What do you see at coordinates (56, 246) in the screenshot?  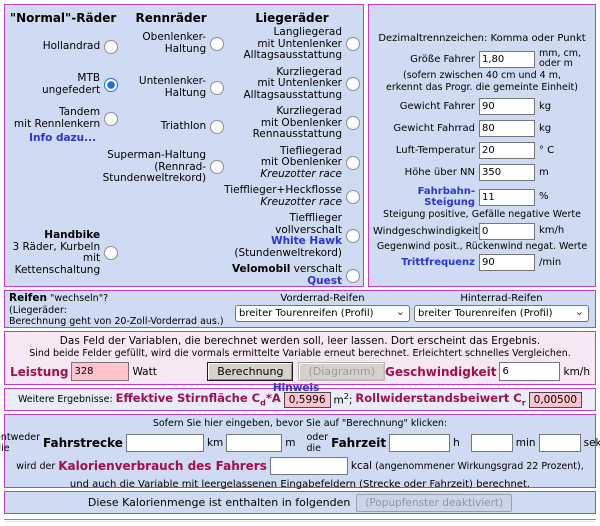 I see `bike-label: 3 Räder, Kurbeln` at bounding box center [56, 246].